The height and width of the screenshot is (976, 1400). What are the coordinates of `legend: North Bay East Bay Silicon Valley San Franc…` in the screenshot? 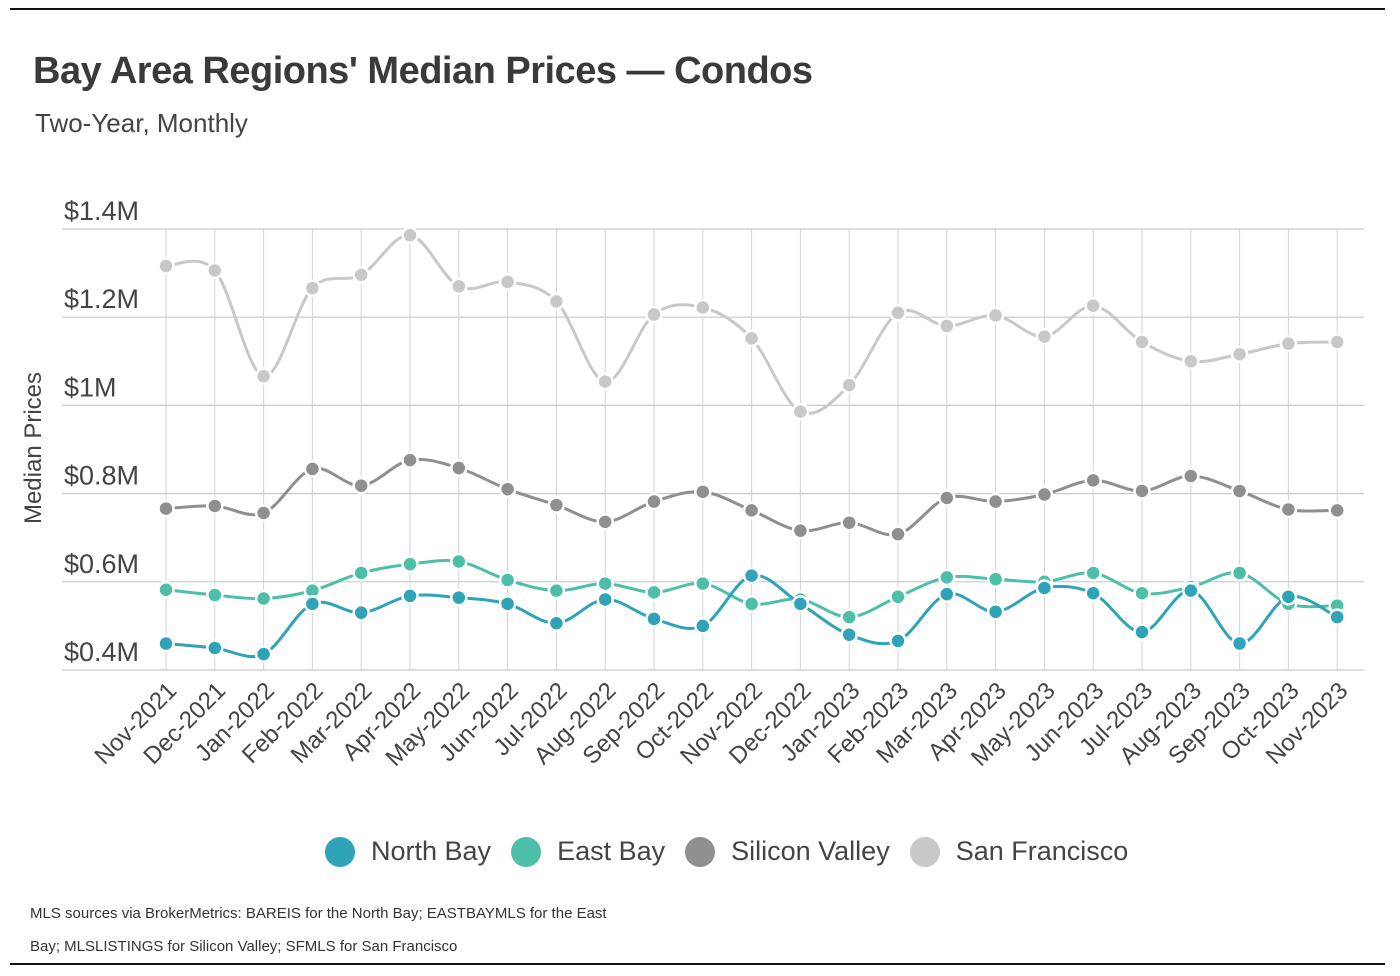 It's located at (736, 851).